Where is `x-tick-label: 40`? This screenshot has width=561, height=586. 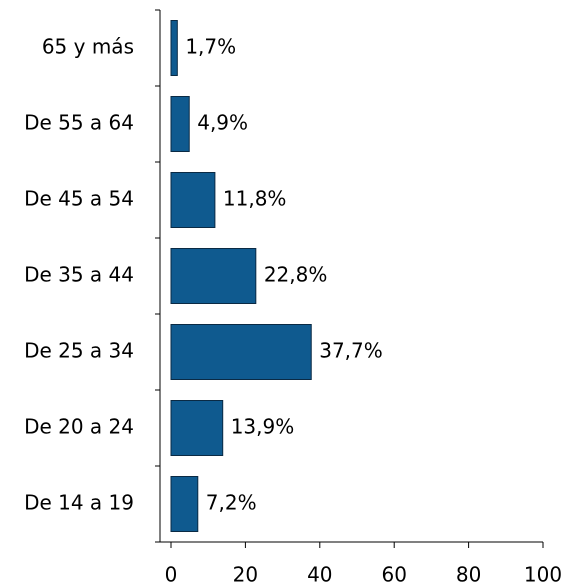
x-tick-label: 40 is located at coordinates (319, 574).